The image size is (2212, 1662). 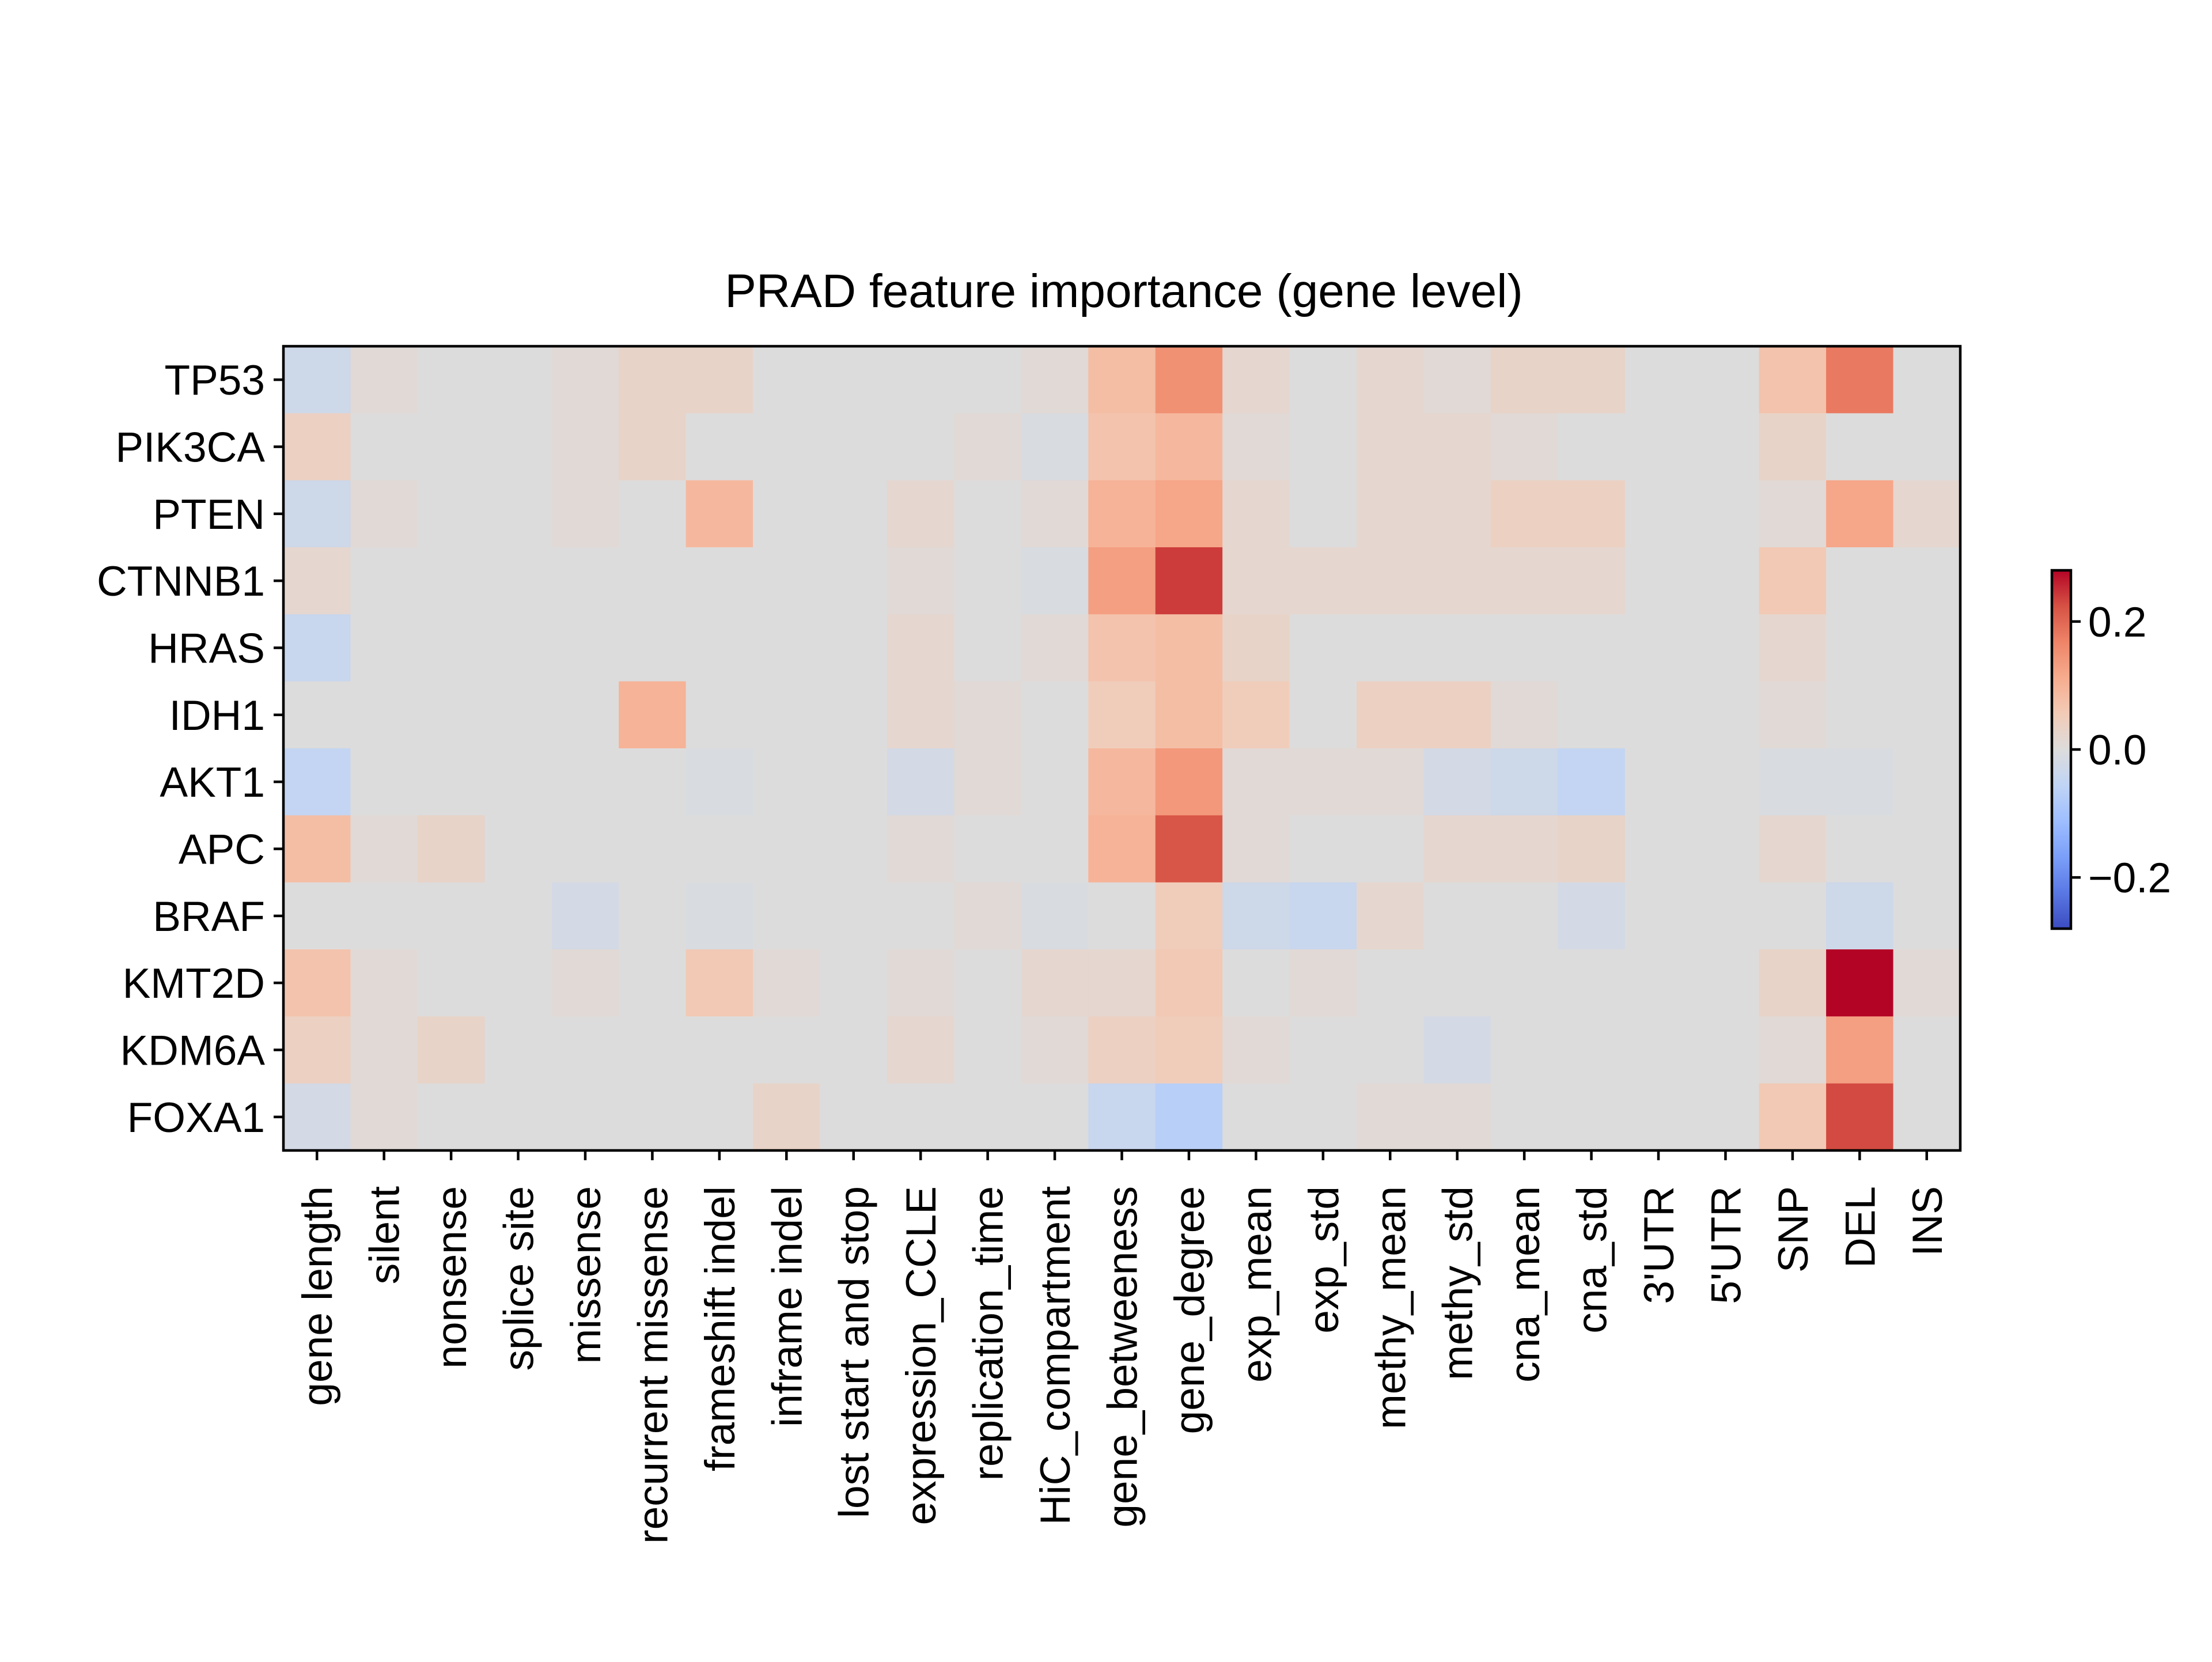 What do you see at coordinates (988, 1334) in the screenshot?
I see `x-tick-label: replication_time` at bounding box center [988, 1334].